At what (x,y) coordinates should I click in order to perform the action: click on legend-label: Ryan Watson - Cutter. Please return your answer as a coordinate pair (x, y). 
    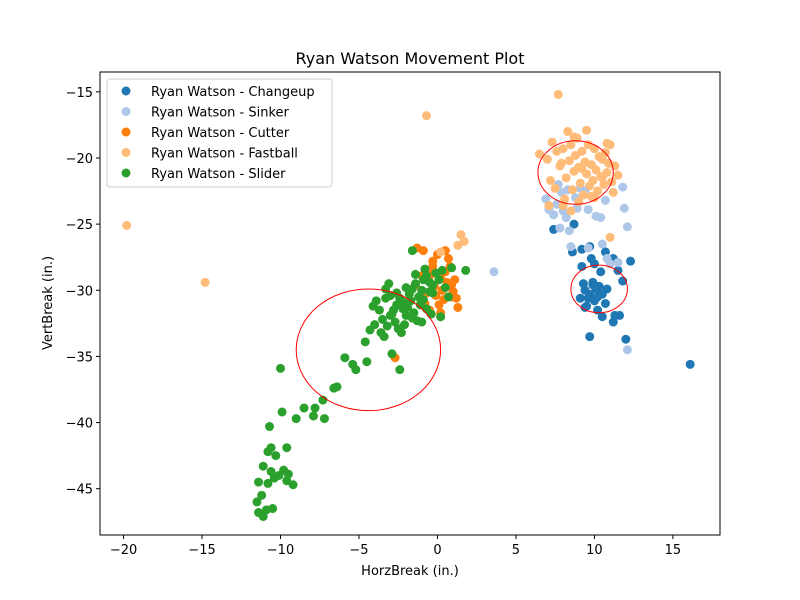
    Looking at the image, I should click on (220, 133).